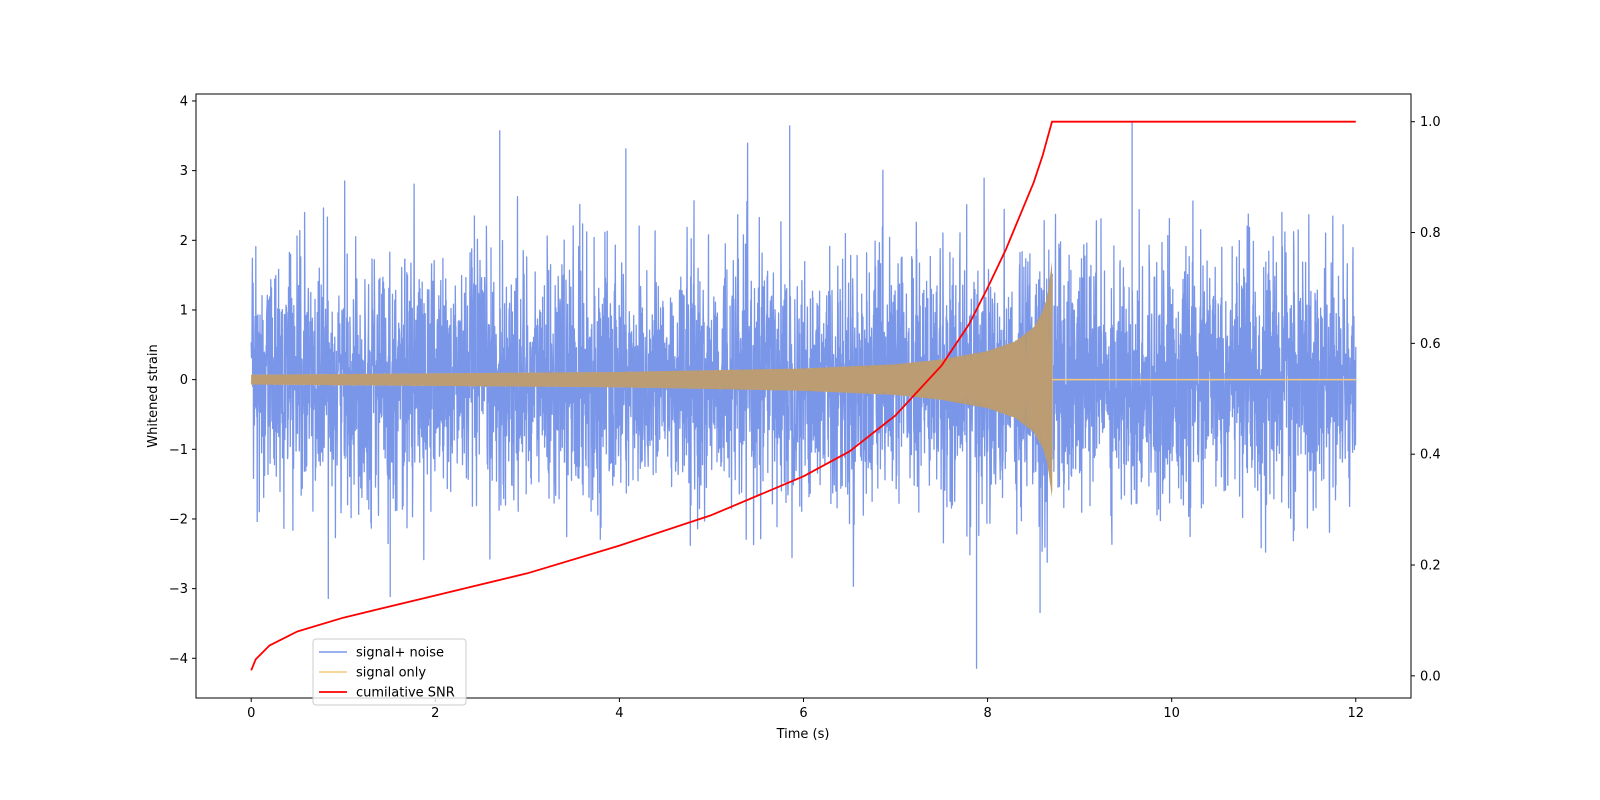 The width and height of the screenshot is (1600, 800). What do you see at coordinates (1430, 122) in the screenshot?
I see `y2-tick-label: 1.0` at bounding box center [1430, 122].